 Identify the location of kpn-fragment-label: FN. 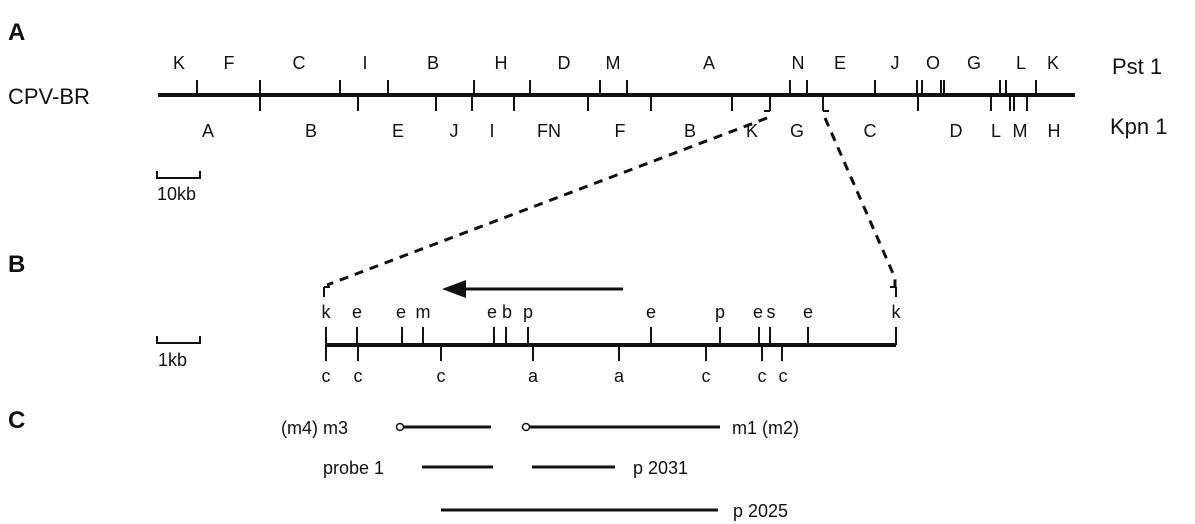
(549, 131).